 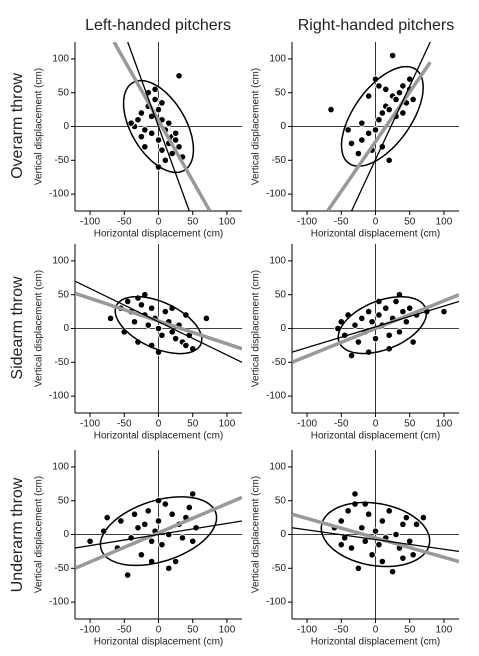 What do you see at coordinates (159, 222) in the screenshot?
I see `x-tick-label: 0` at bounding box center [159, 222].